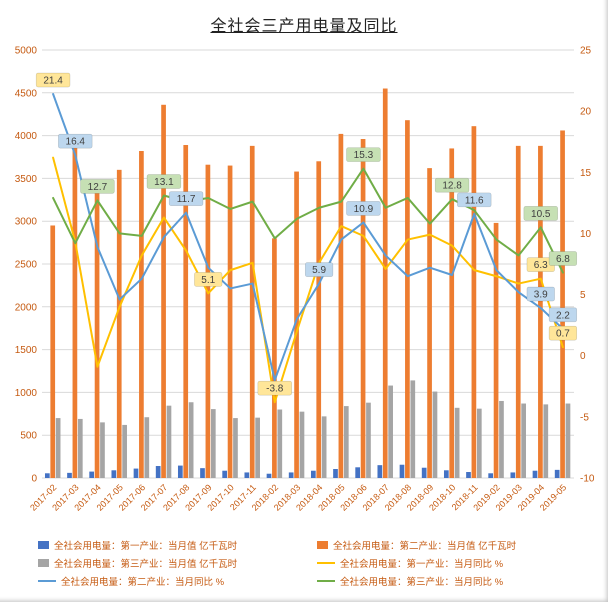  What do you see at coordinates (586, 234) in the screenshot?
I see `right-axis-tick-label: 10` at bounding box center [586, 234].